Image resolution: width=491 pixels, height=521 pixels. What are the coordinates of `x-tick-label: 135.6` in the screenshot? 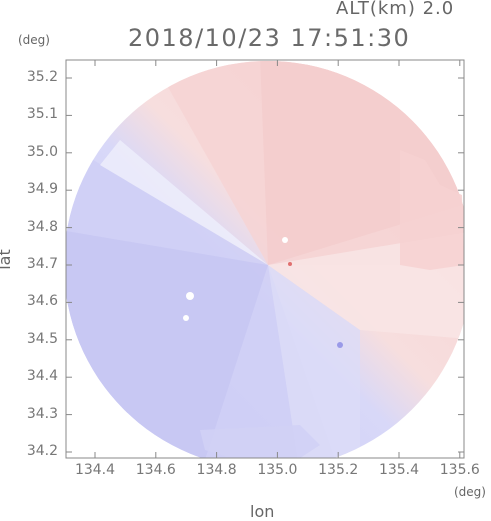 It's located at (459, 470).